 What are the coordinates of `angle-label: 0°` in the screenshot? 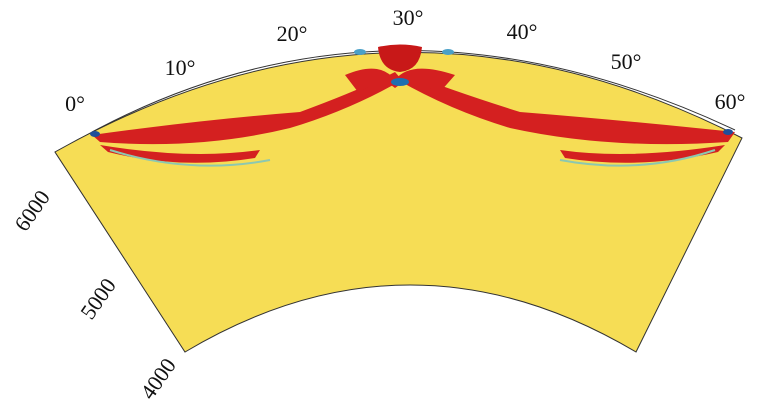 It's located at (75, 103).